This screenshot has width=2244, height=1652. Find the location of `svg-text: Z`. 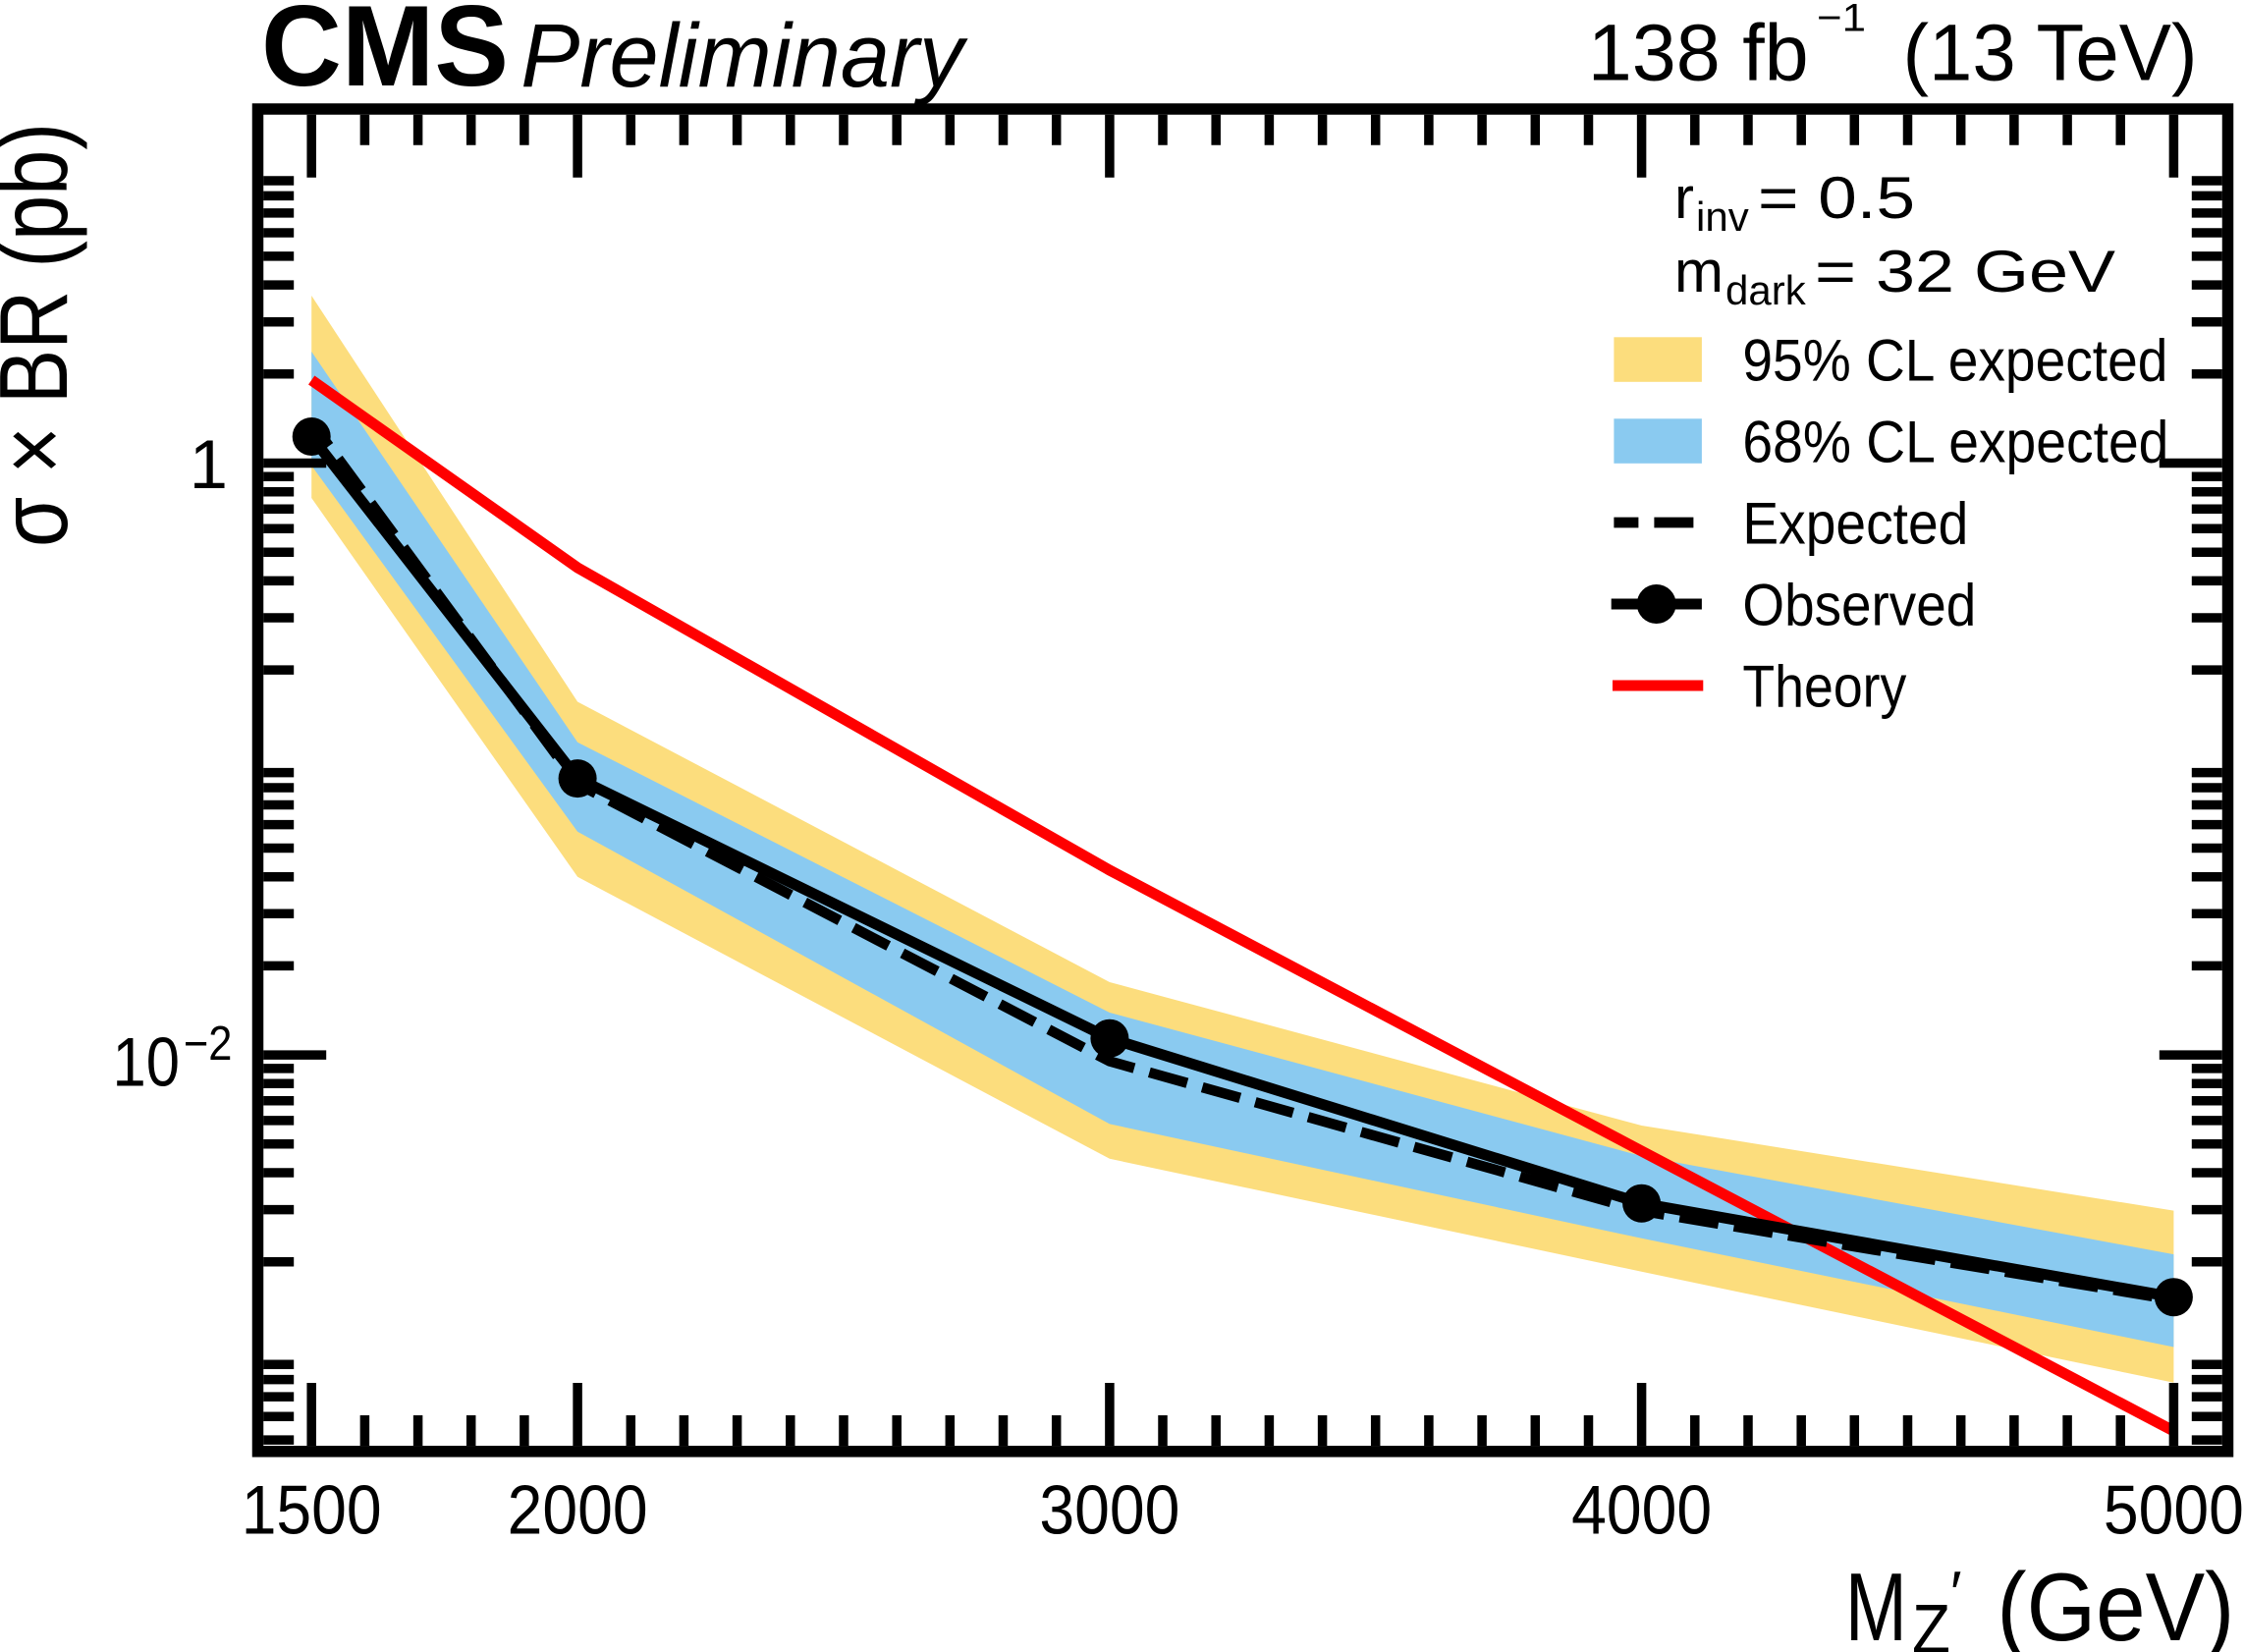

svg-text: Z is located at coordinates (1931, 1621).